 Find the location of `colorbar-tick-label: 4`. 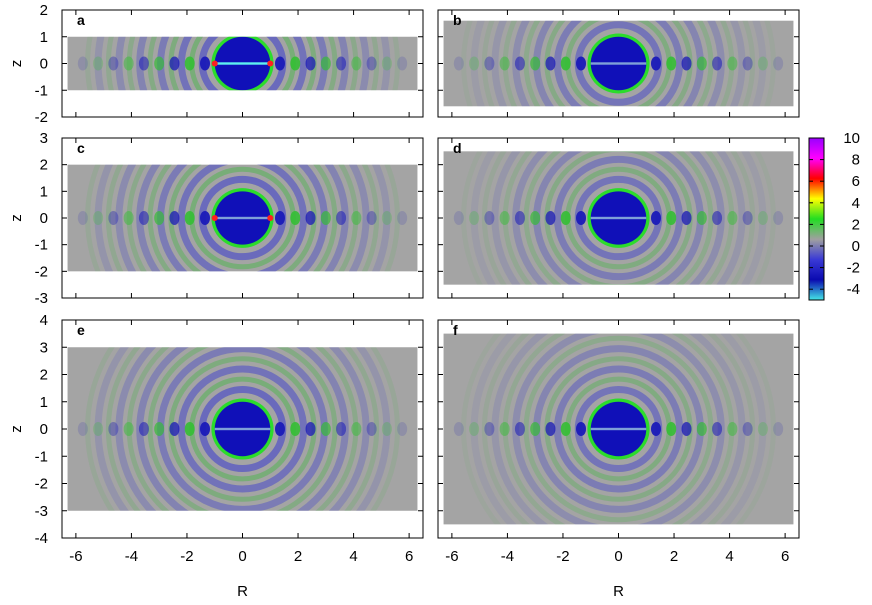

colorbar-tick-label: 4 is located at coordinates (856, 203).